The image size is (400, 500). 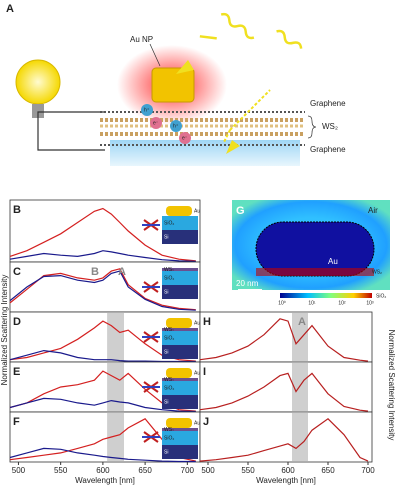 I want to click on panel: J 500 550 600 650 700 Wavelength [nm], so click(x=287, y=448).